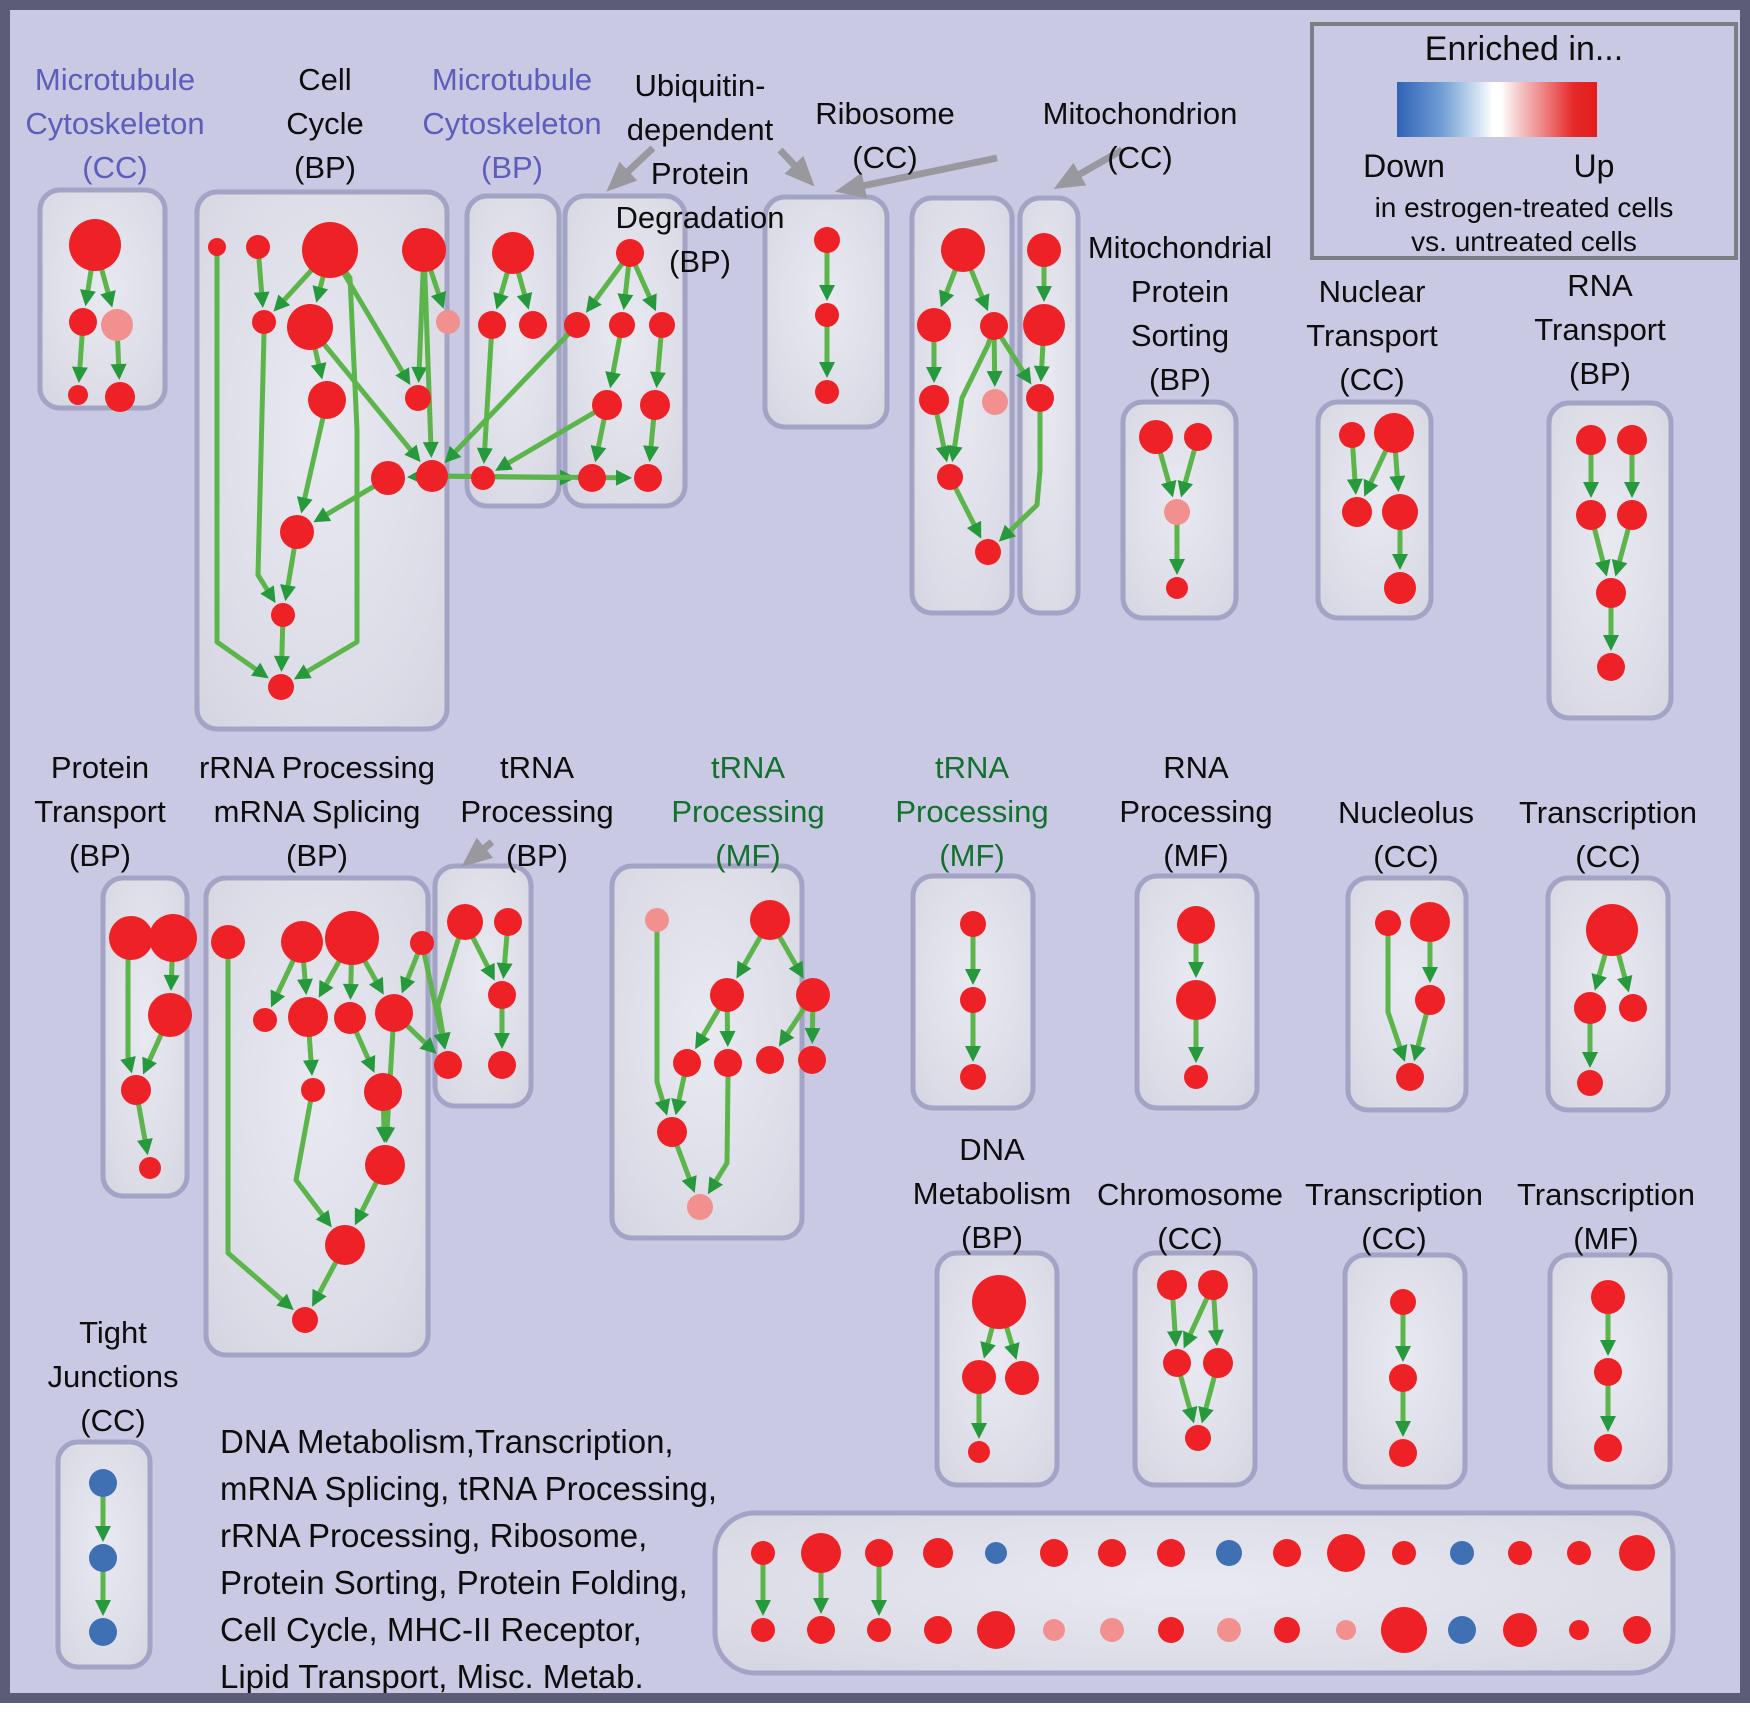  What do you see at coordinates (1603, 568) in the screenshot?
I see `rna-transport-bp-edge-2-head` at bounding box center [1603, 568].